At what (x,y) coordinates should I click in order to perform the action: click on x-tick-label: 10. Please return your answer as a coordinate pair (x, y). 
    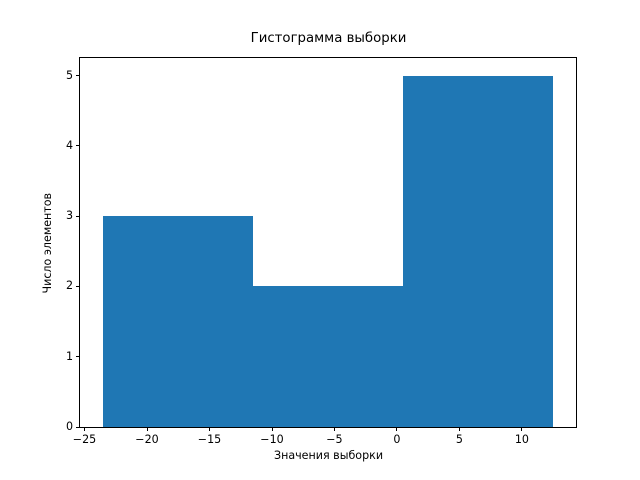
    Looking at the image, I should click on (521, 439).